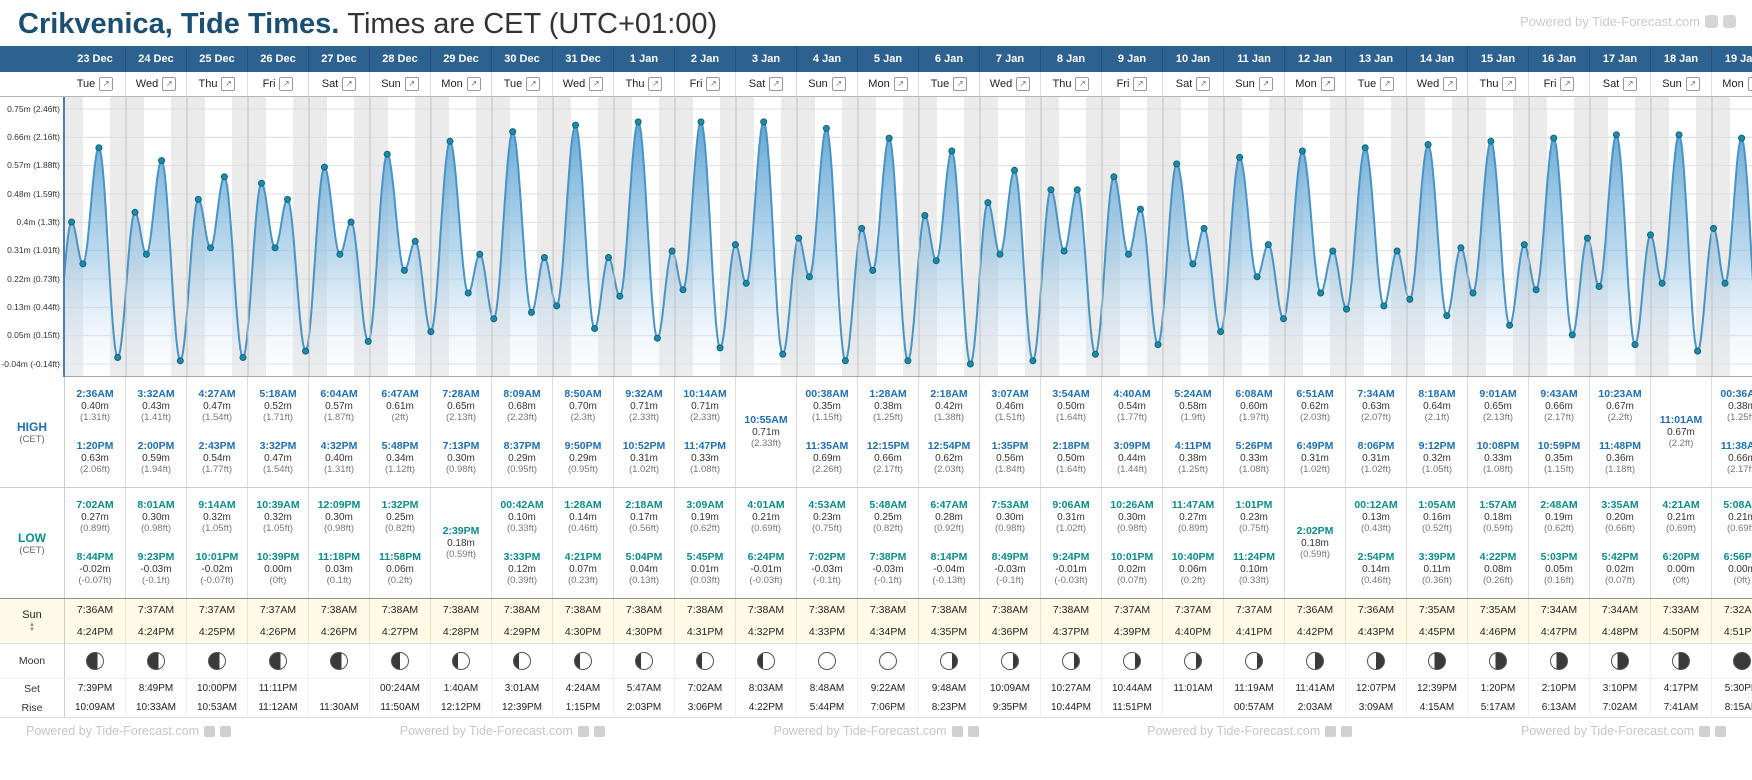  Describe the element at coordinates (1071, 432) in the screenshot. I see `high-tide-cell: 3:54AM 0.50m (1.64ft) 2:18PM 0.50m (1.64ft)` at that location.